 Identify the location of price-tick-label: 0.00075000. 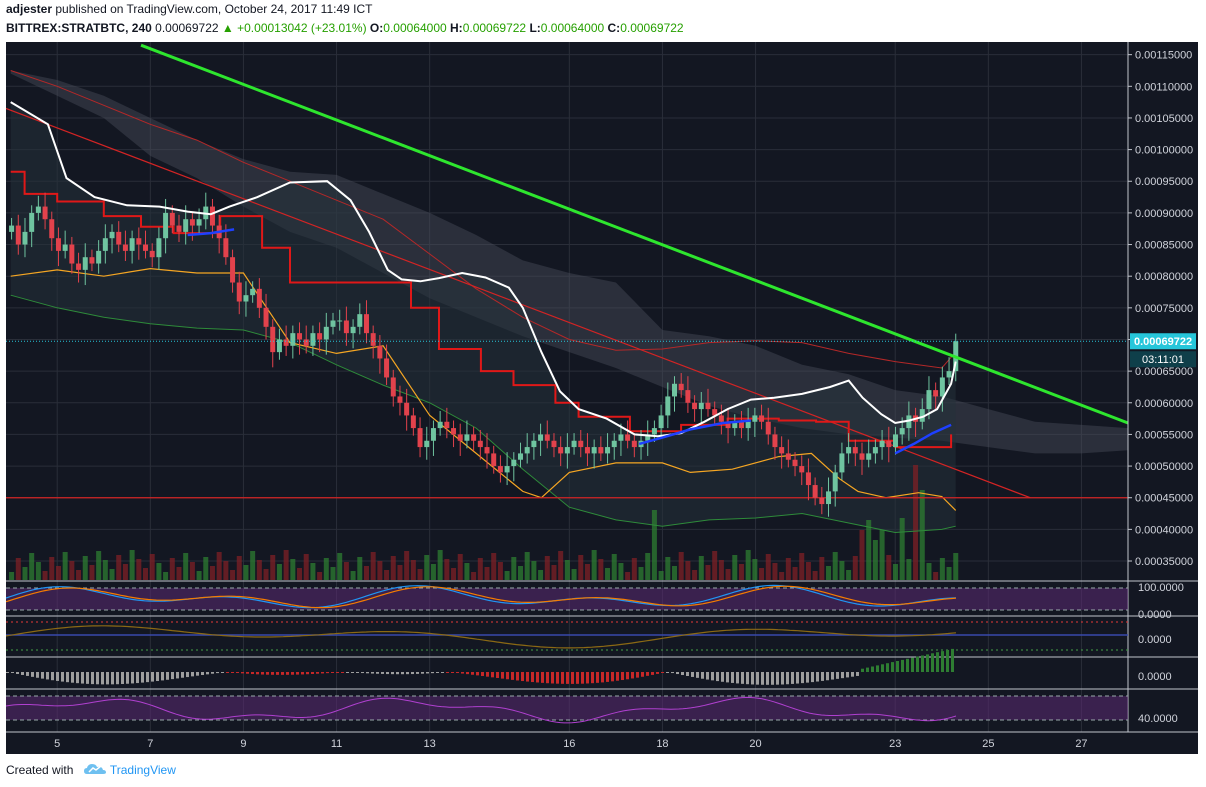
(1164, 309).